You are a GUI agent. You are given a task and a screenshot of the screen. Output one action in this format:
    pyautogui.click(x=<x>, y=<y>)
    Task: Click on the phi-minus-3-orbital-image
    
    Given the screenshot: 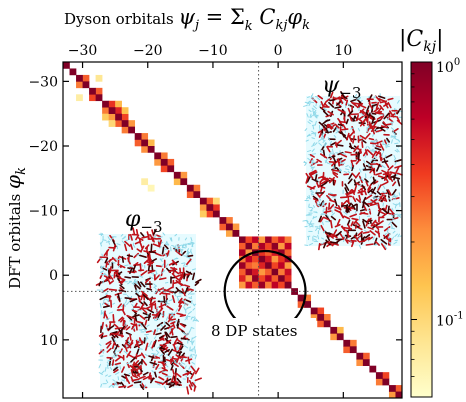 What is the action you would take?
    pyautogui.click(x=148, y=311)
    